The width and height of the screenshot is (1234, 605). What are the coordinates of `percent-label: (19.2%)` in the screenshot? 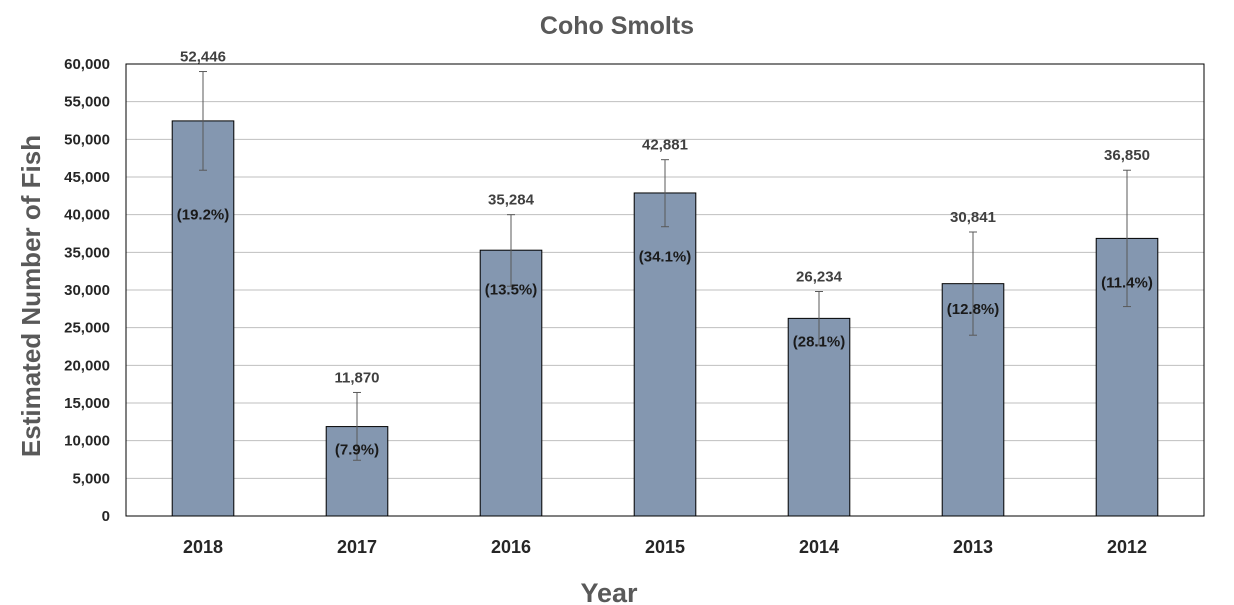 It's located at (203, 215).